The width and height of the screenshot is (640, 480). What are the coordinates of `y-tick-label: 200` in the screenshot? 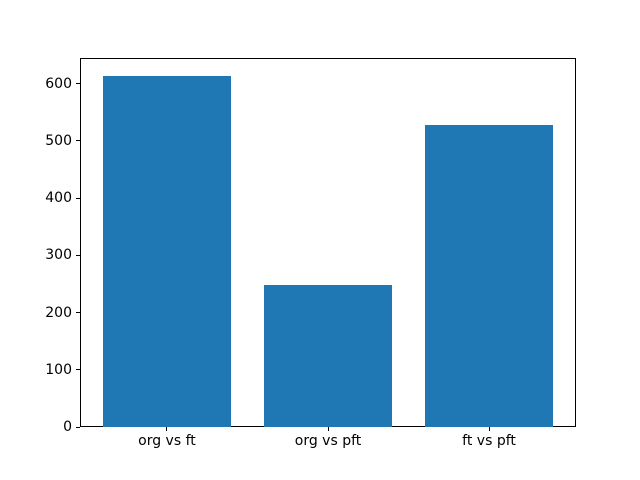 It's located at (58, 312).